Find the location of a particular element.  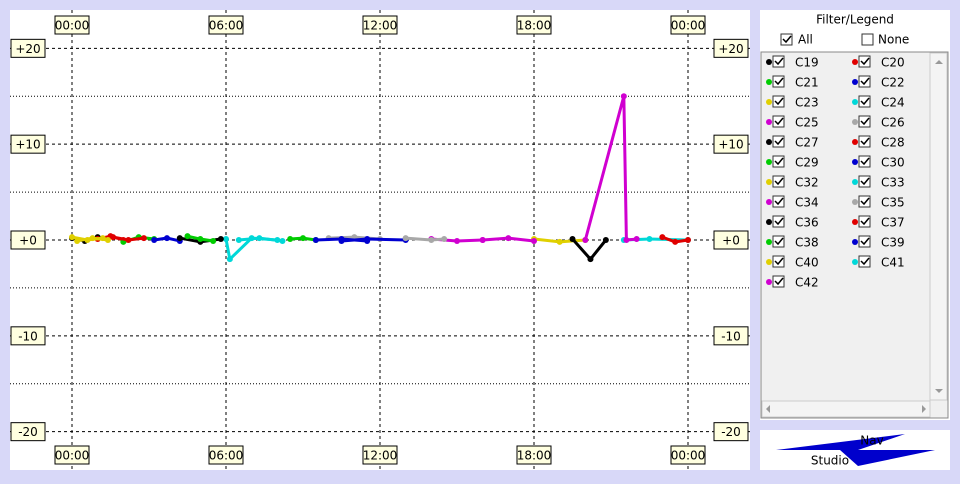

legend-label: C36 is located at coordinates (807, 223).